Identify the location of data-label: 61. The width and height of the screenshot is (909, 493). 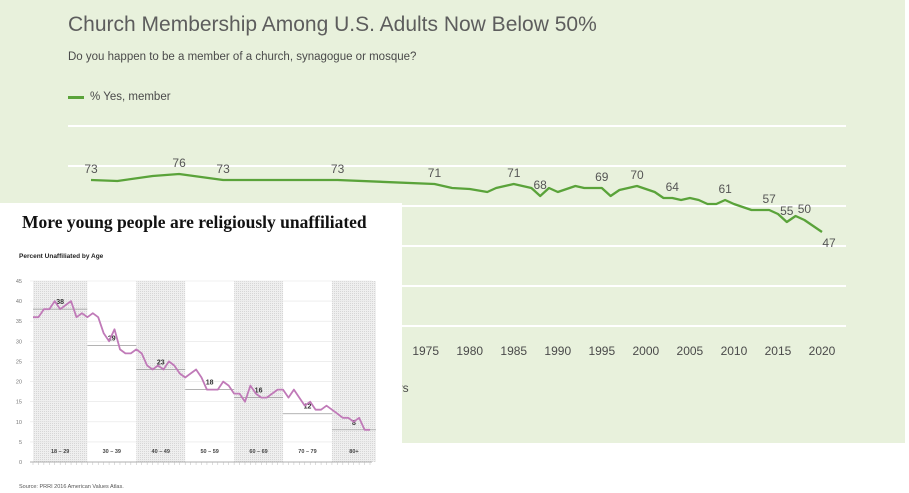
(725, 189).